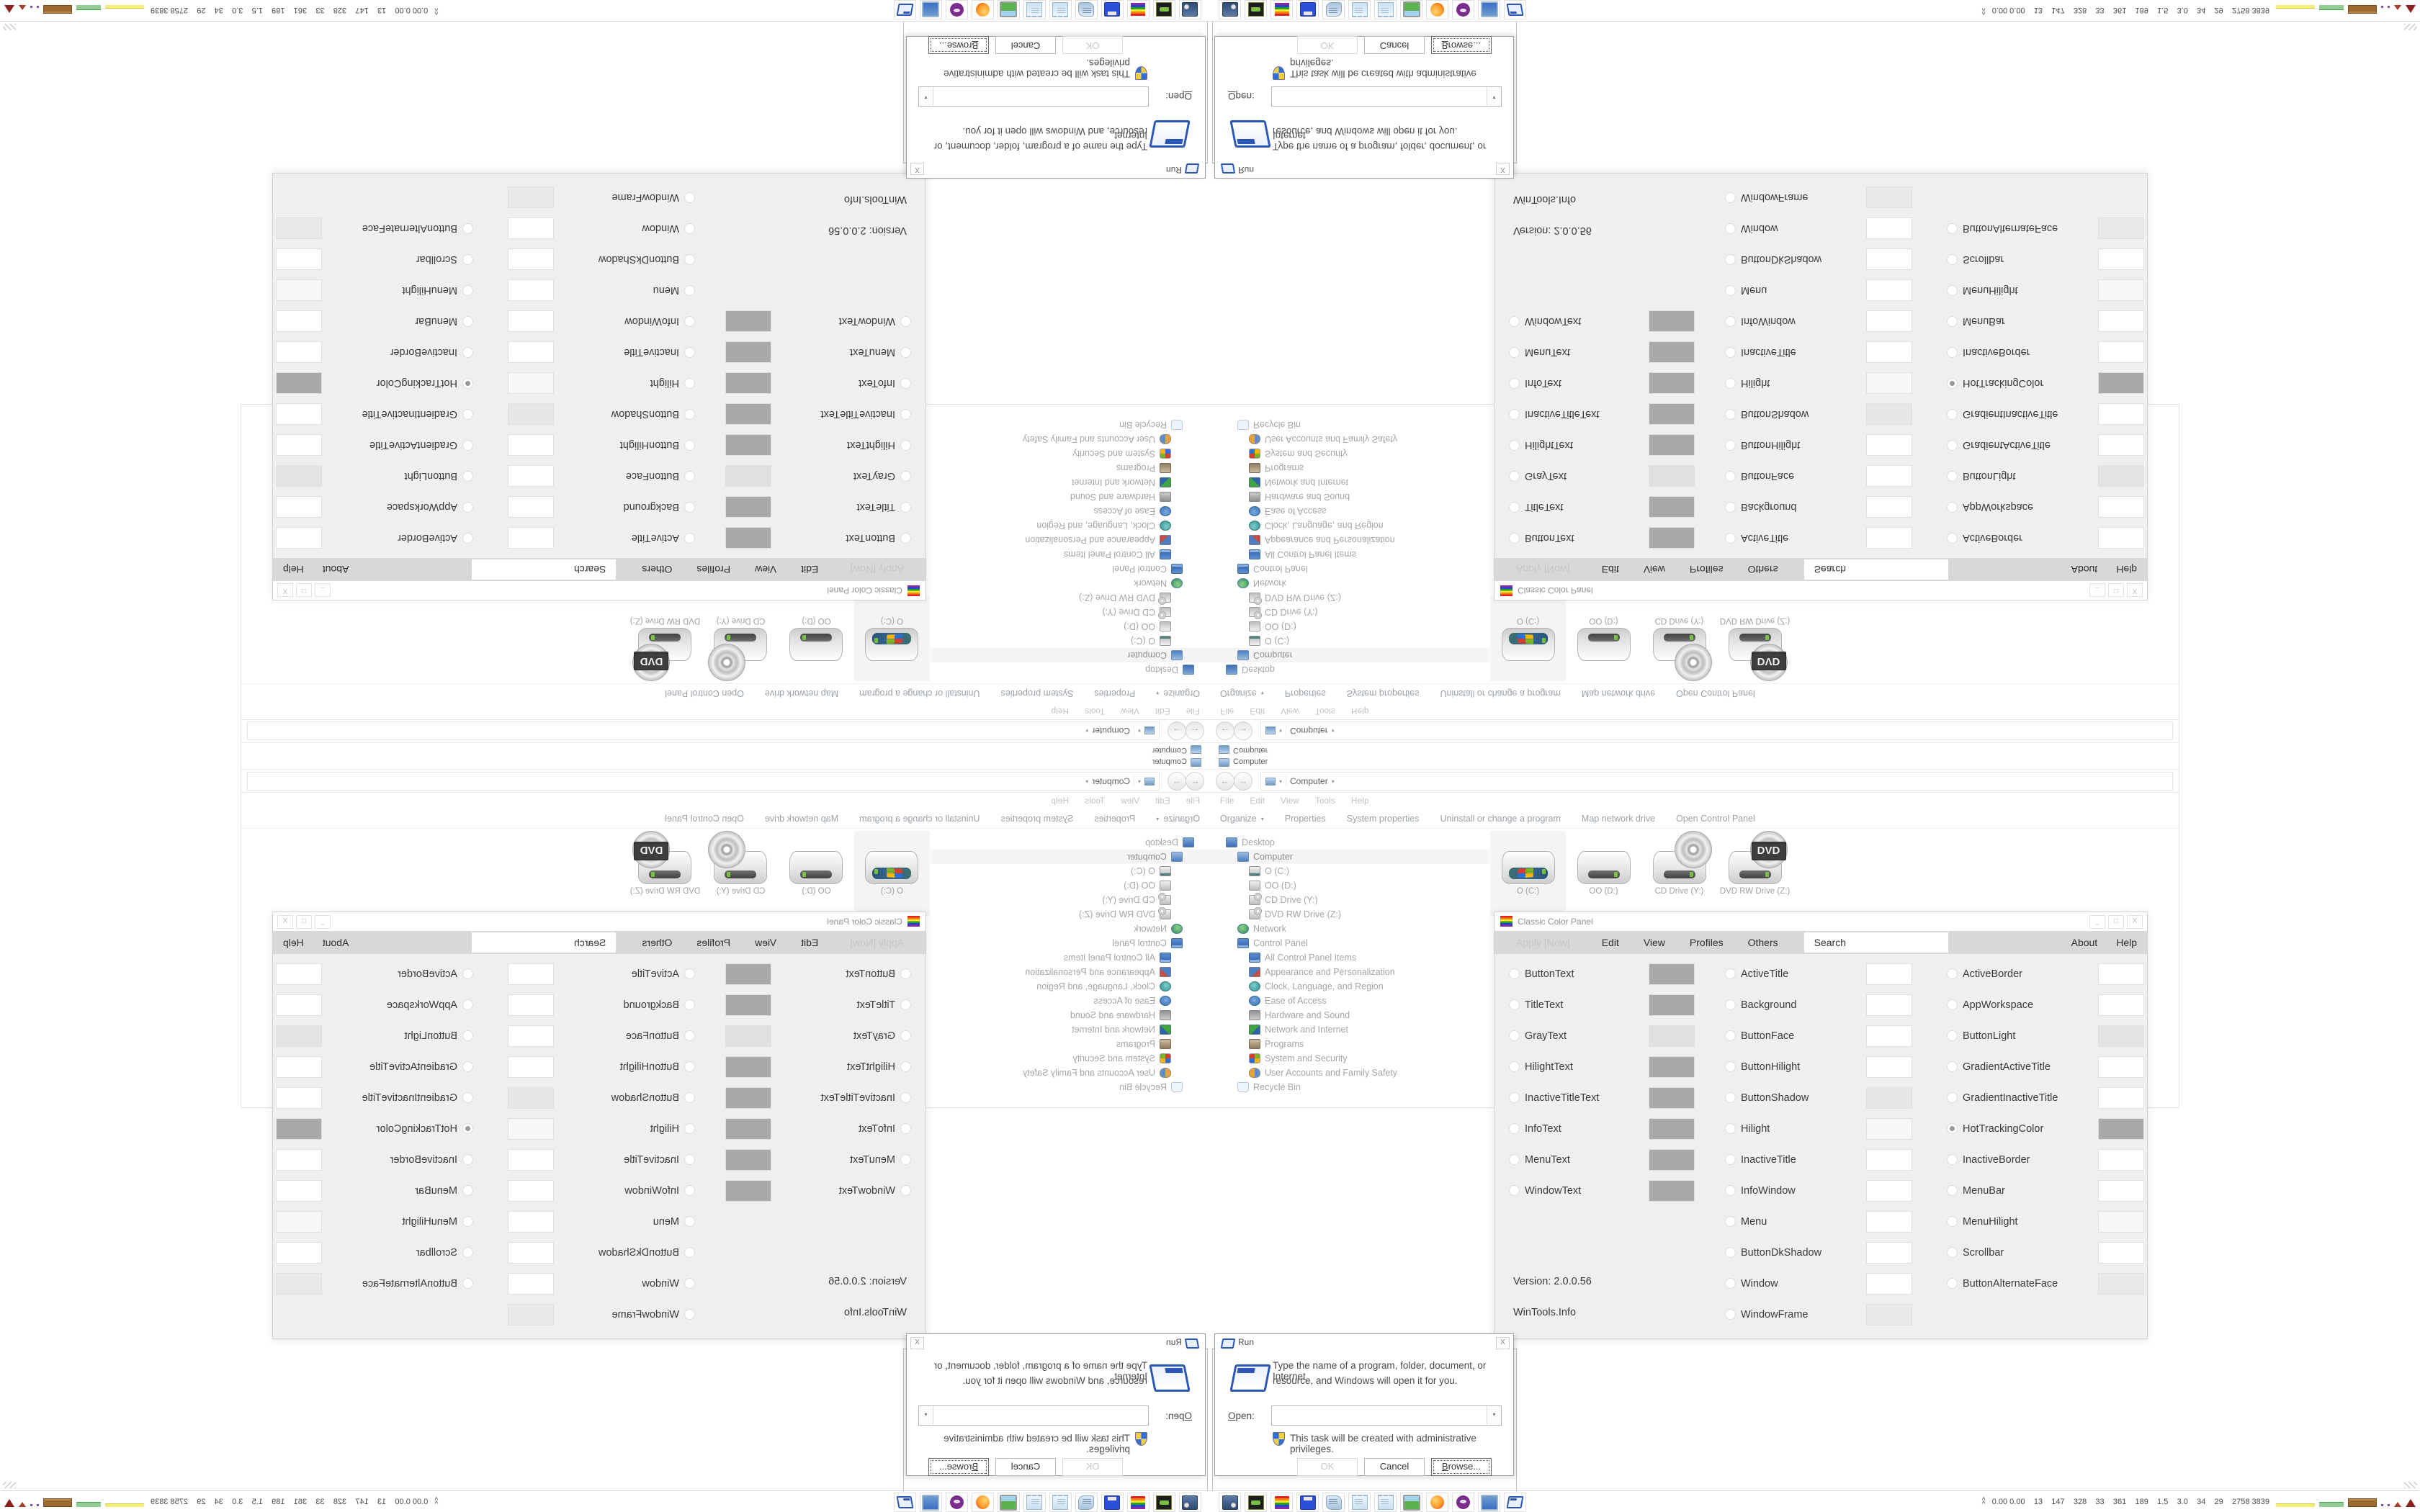 This screenshot has width=2420, height=1512. Describe the element at coordinates (1437, 1502) in the screenshot. I see `firefox-icon` at that location.